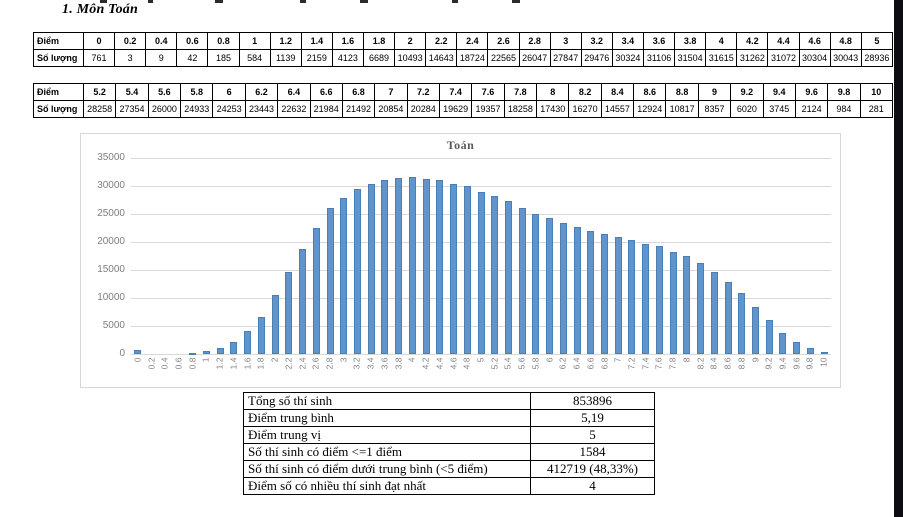 The height and width of the screenshot is (517, 903). What do you see at coordinates (99, 92) in the screenshot?
I see `score-cell: 5.2` at bounding box center [99, 92].